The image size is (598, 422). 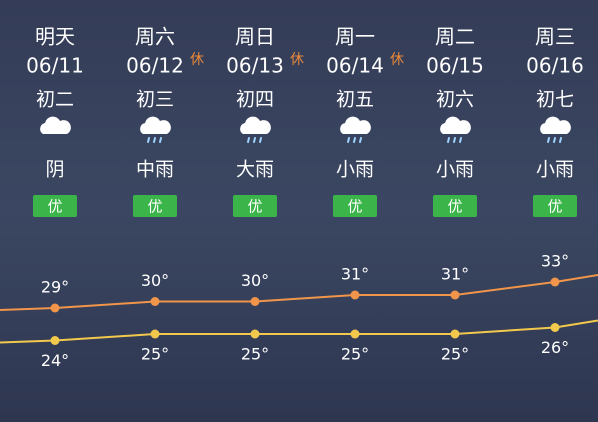 What do you see at coordinates (155, 100) in the screenshot?
I see `lunar-date: 初三` at bounding box center [155, 100].